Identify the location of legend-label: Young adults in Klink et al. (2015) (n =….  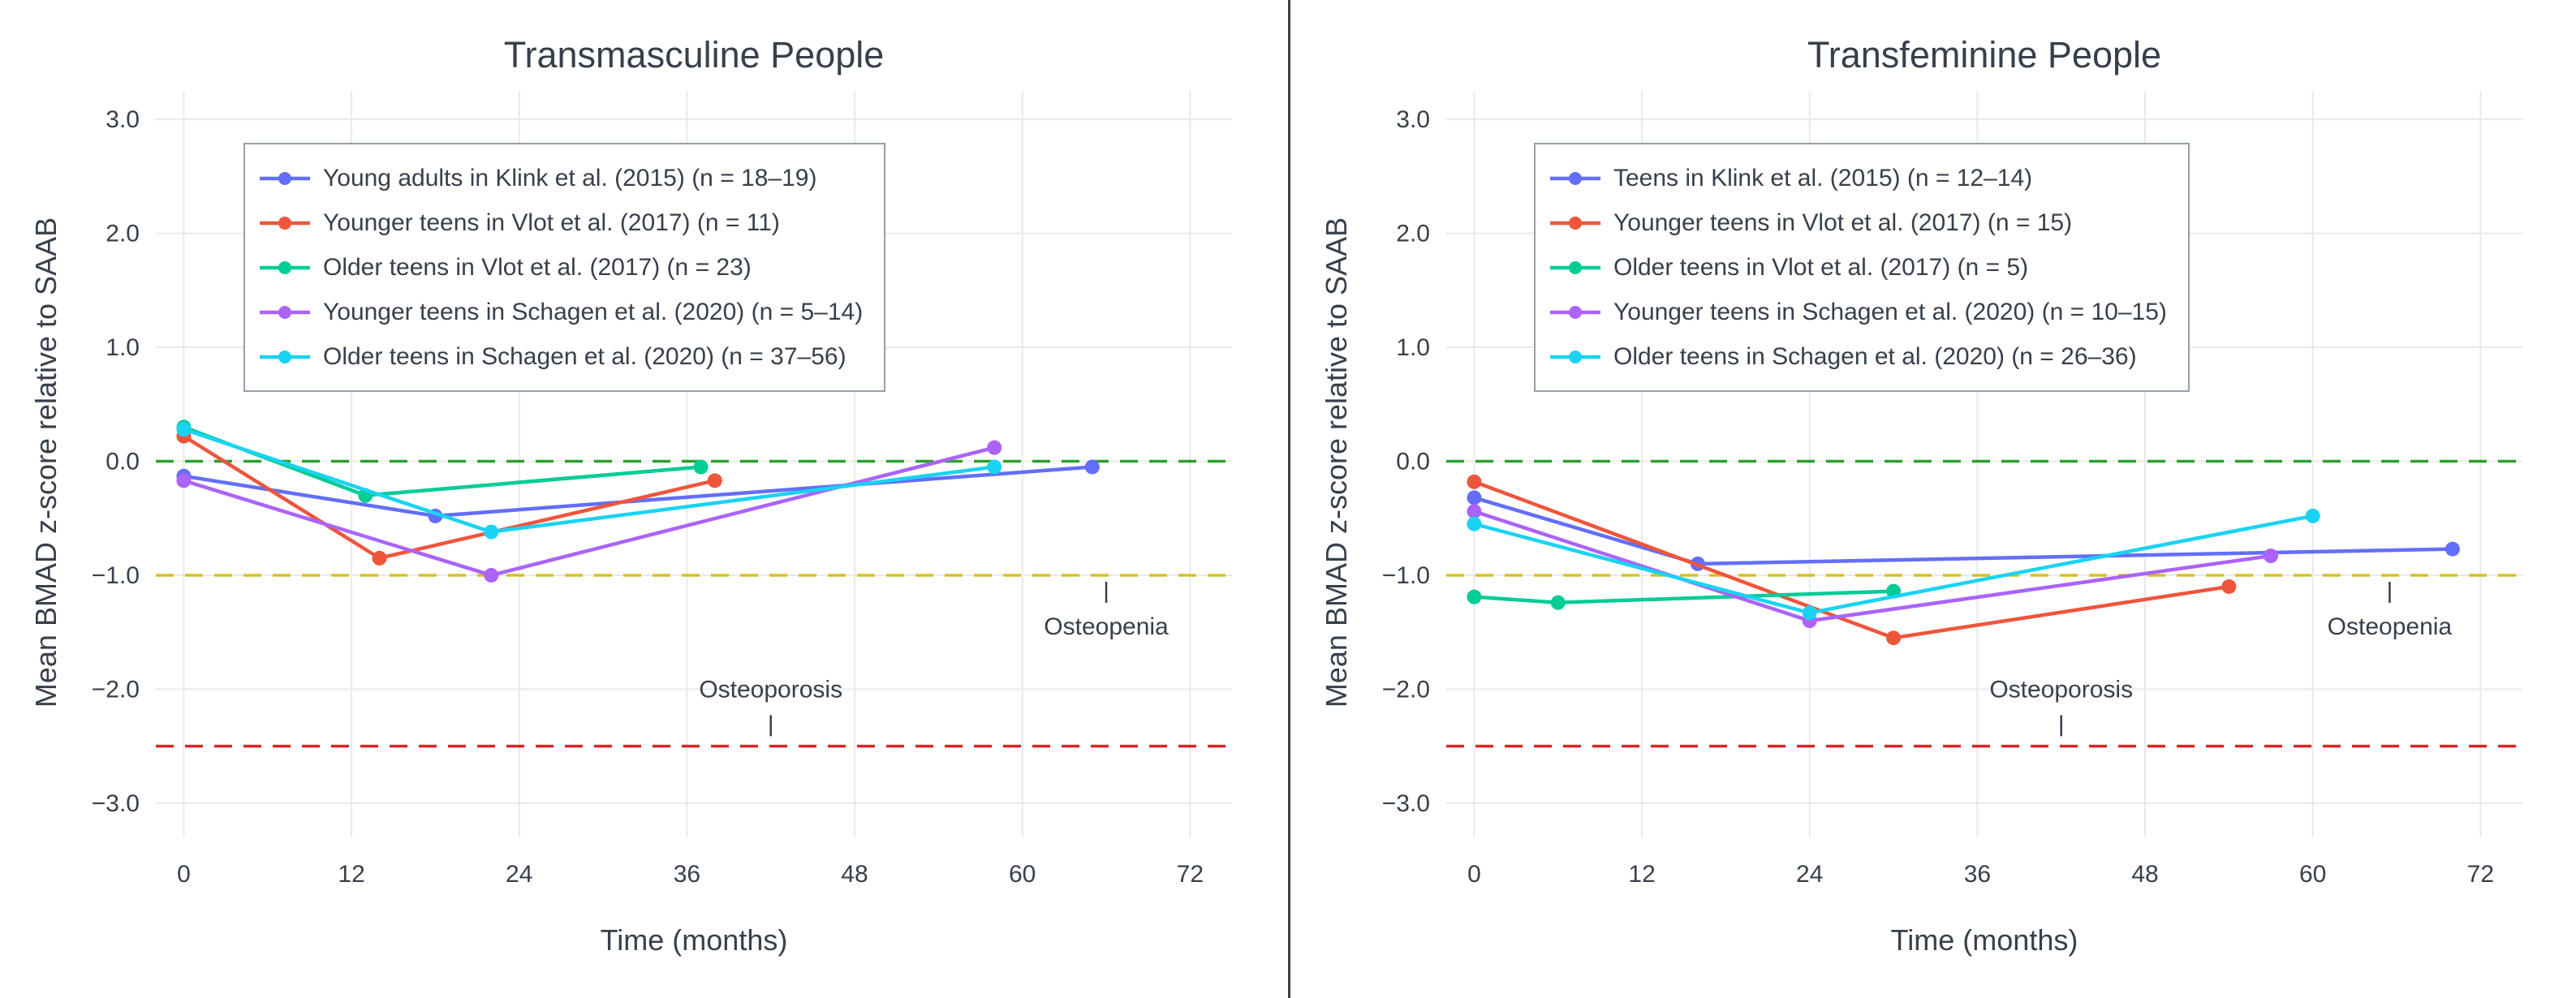
(570, 177).